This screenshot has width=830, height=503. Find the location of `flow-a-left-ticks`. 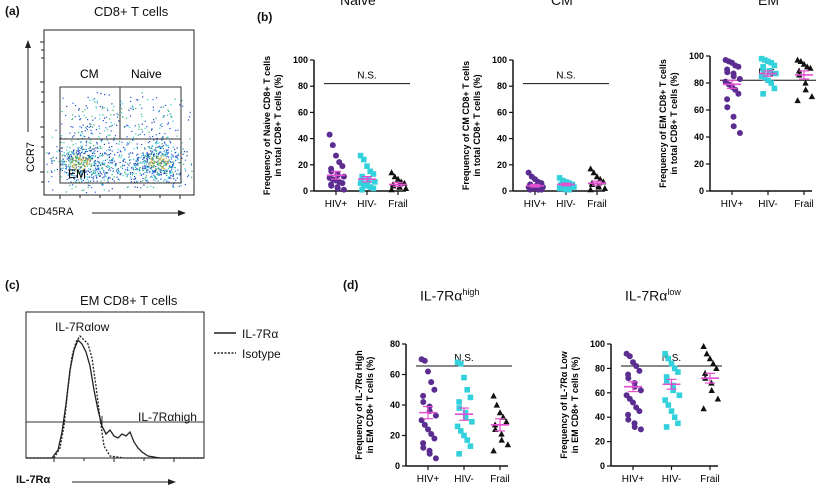

flow-a-left-ticks is located at coordinates (42, 112).